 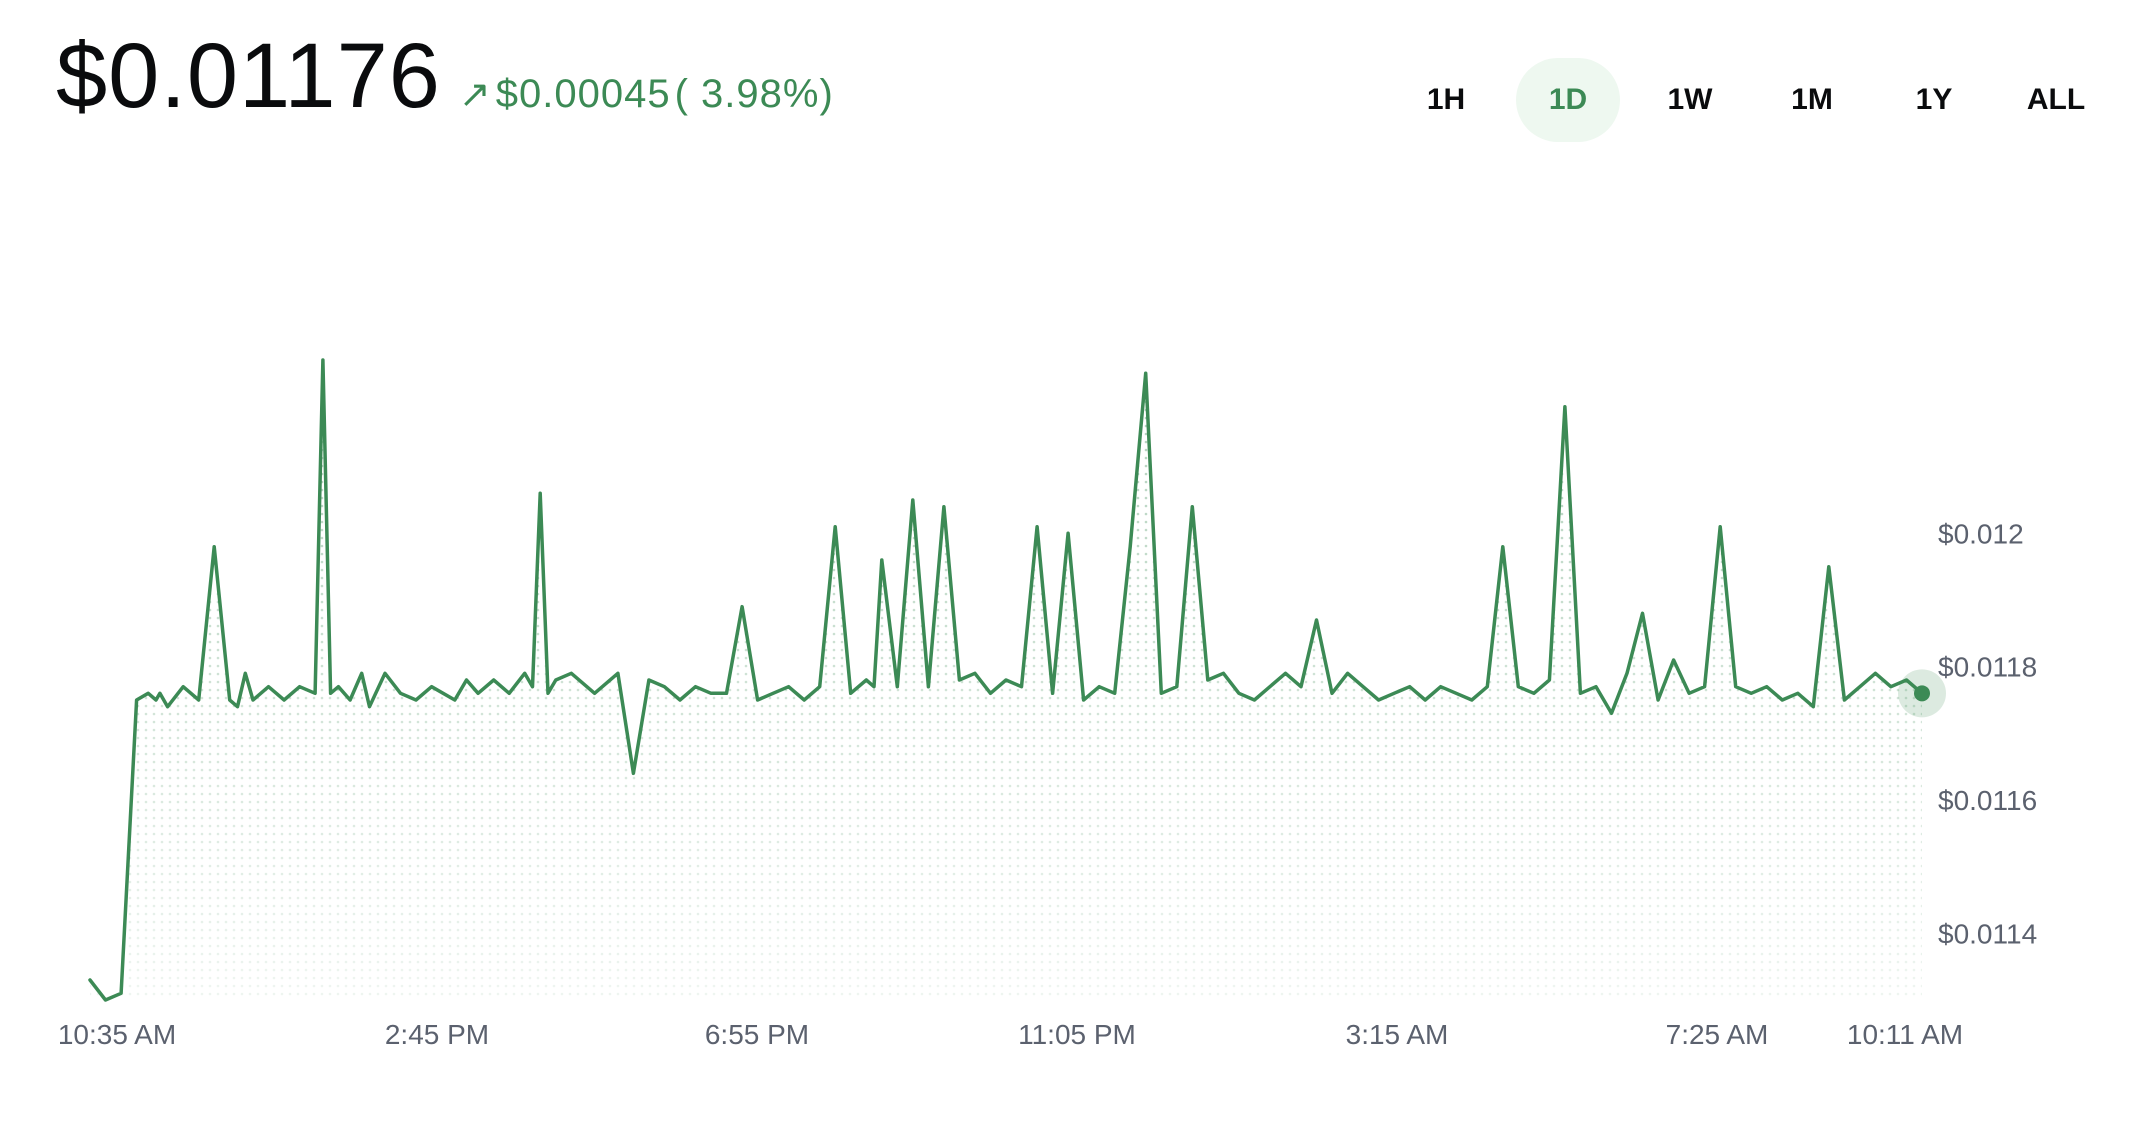 I want to click on range-tab-1w: 1W, so click(x=1690, y=99).